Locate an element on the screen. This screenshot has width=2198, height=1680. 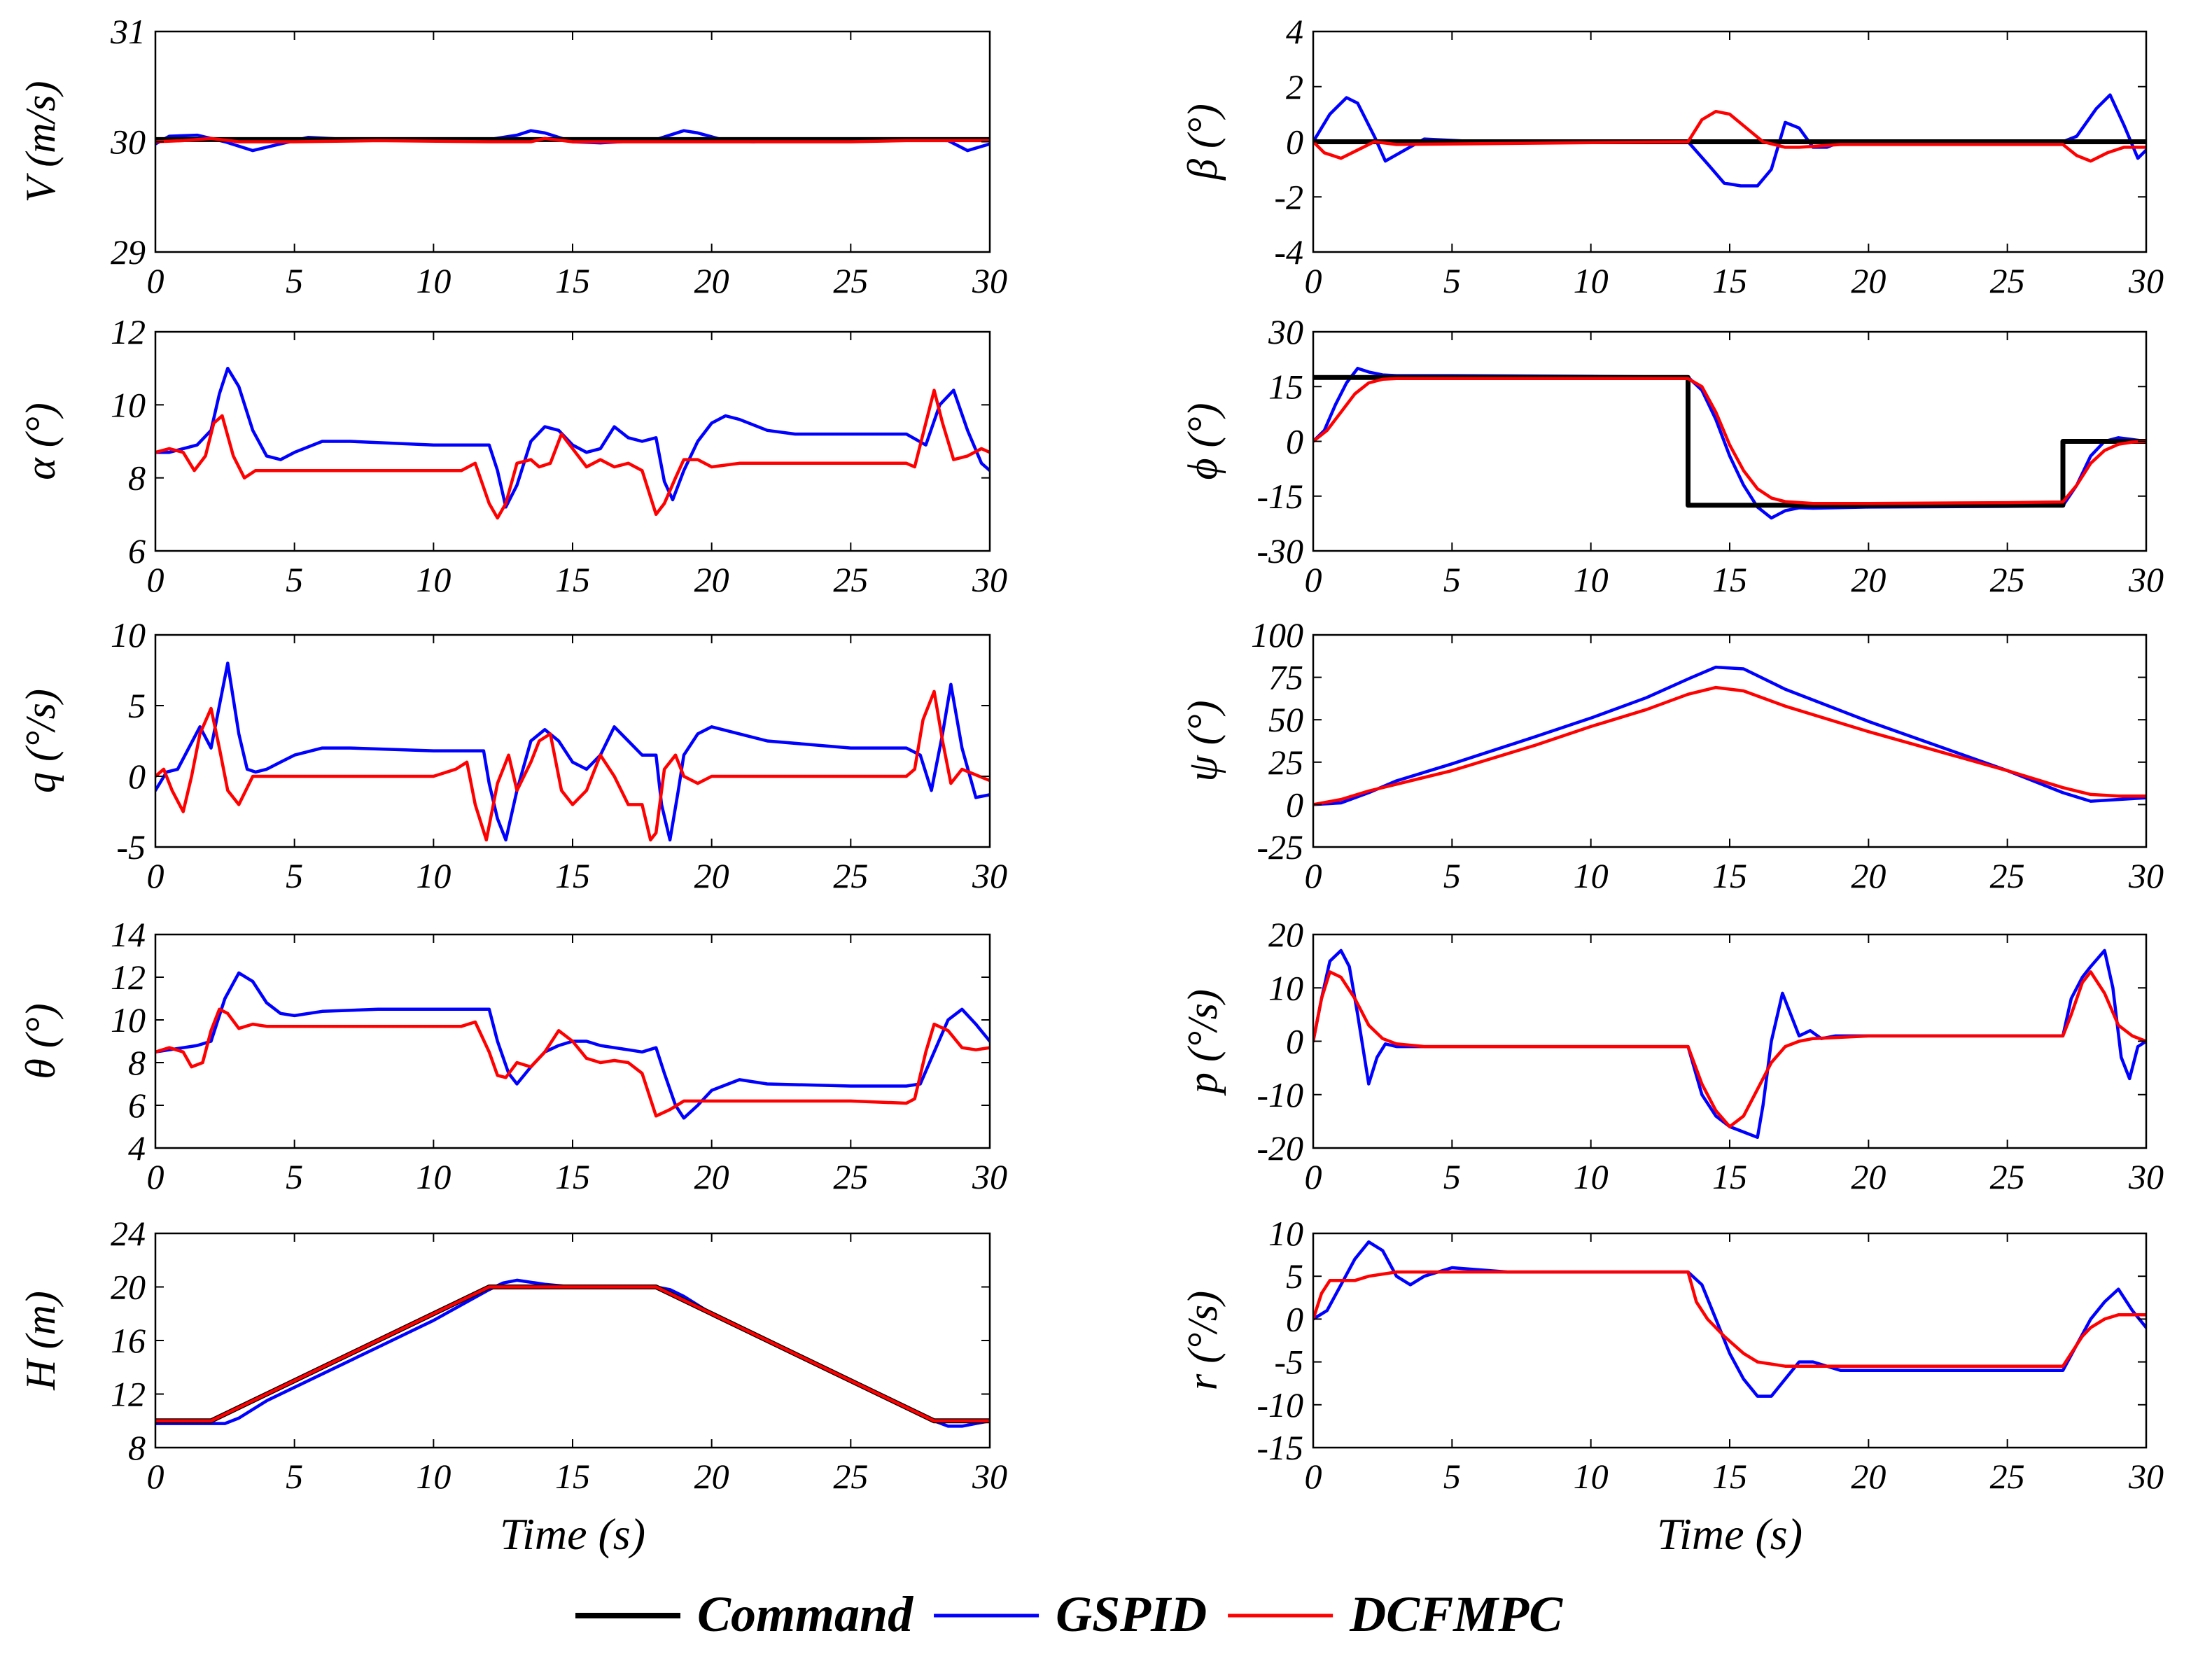
series-line-theta-dcfmpc is located at coordinates (572, 1062).